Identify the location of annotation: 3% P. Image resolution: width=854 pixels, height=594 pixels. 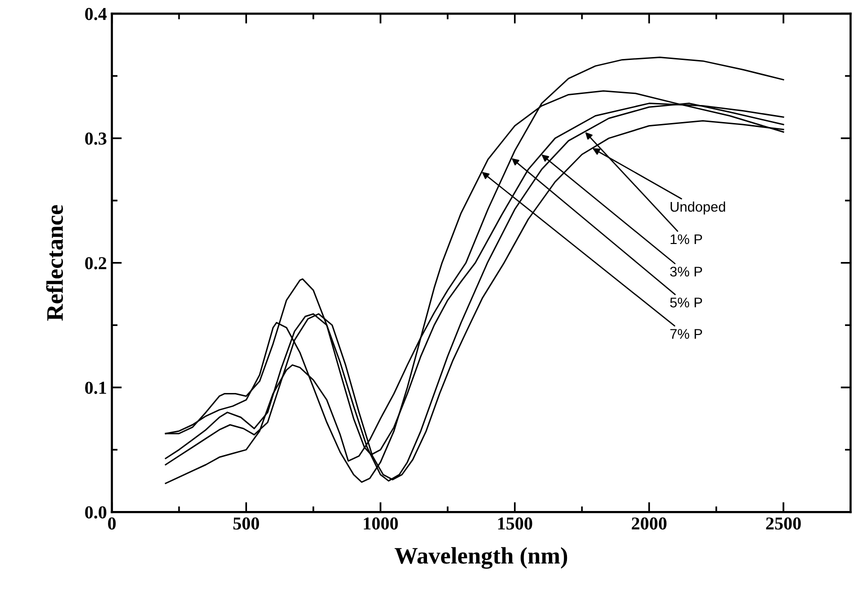
(686, 271).